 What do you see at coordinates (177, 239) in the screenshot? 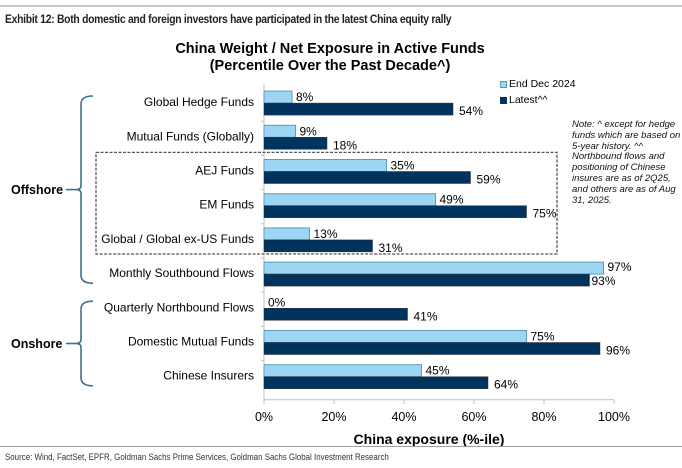
I see `category-label: Global / Global ex-US Funds` at bounding box center [177, 239].